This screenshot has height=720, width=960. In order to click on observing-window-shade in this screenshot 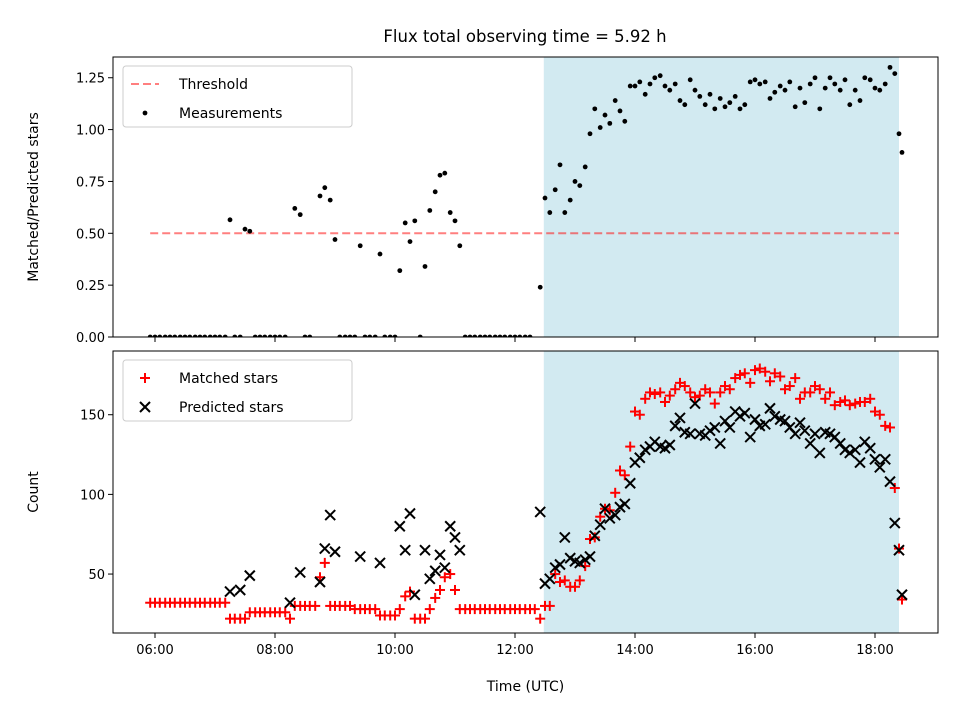, I will do `click(721, 197)`.